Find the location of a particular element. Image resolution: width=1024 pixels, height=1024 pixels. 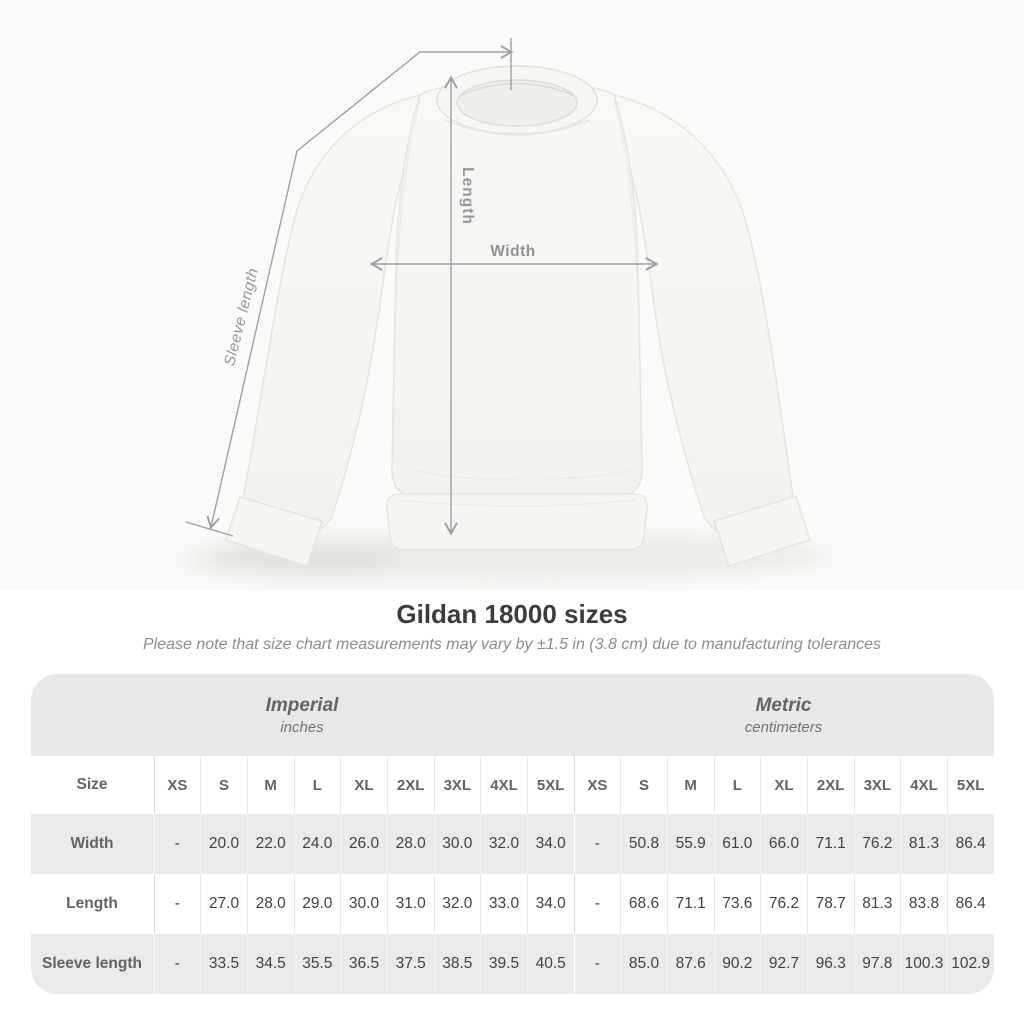

unit-header-row: Imperial inches Metric centimeters is located at coordinates (512, 715).